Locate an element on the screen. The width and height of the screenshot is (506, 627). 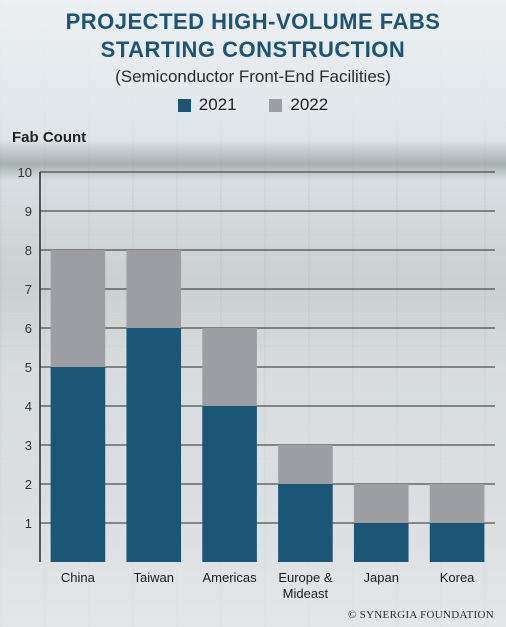
background-treeline is located at coordinates (253, 160).